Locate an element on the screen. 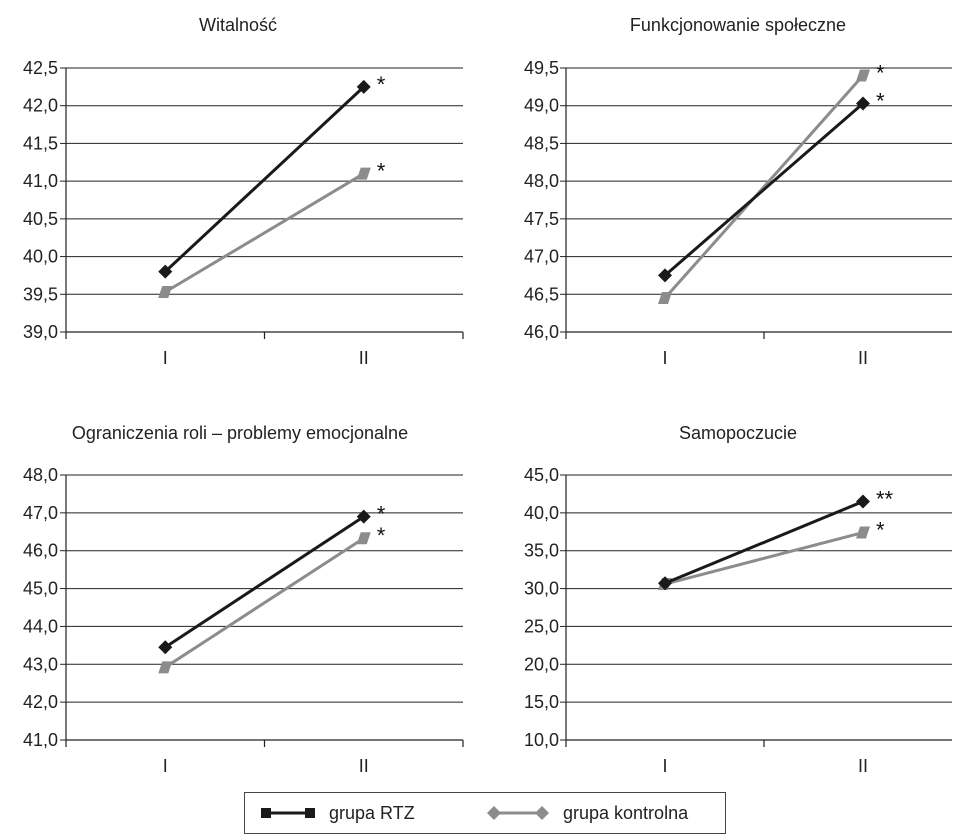  legend-item-grupa-kontrolna: grupa kontrolna is located at coordinates (587, 813).